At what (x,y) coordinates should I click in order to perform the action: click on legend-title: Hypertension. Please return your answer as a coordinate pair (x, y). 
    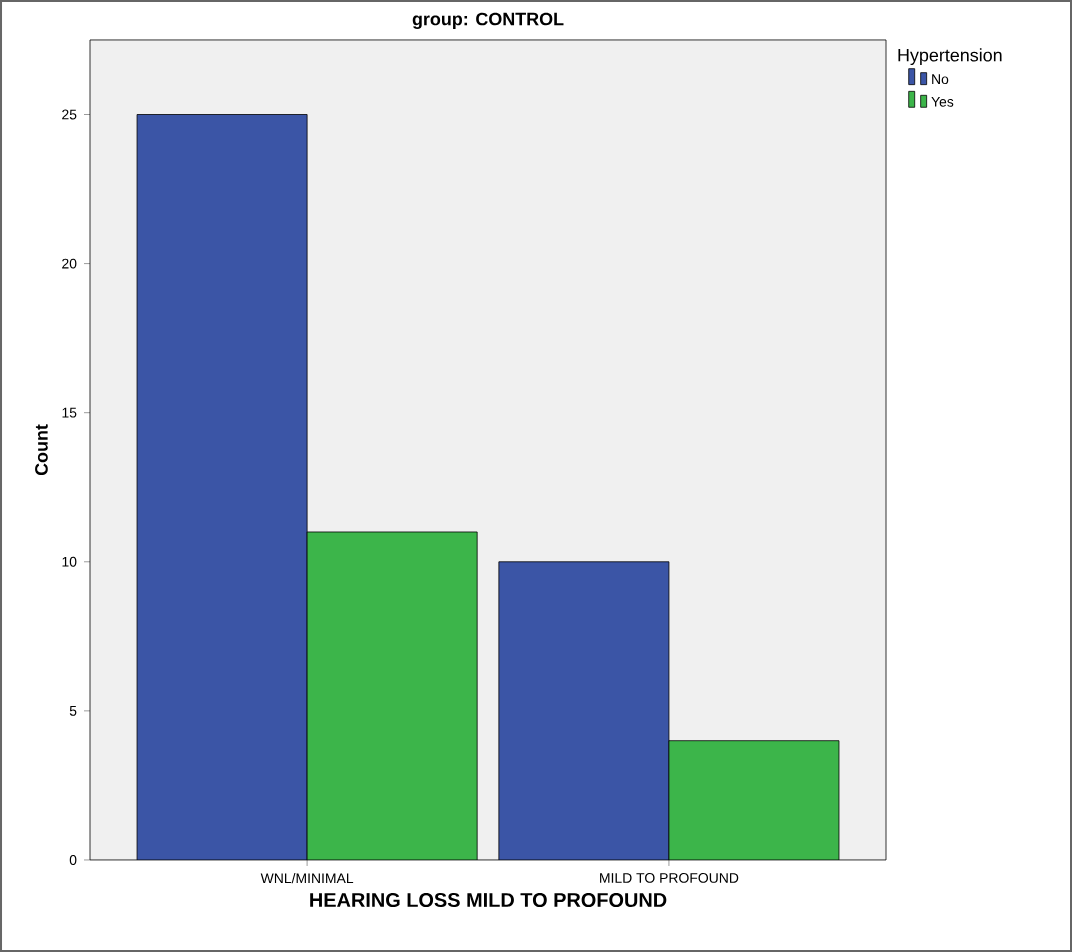
    Looking at the image, I should click on (950, 57).